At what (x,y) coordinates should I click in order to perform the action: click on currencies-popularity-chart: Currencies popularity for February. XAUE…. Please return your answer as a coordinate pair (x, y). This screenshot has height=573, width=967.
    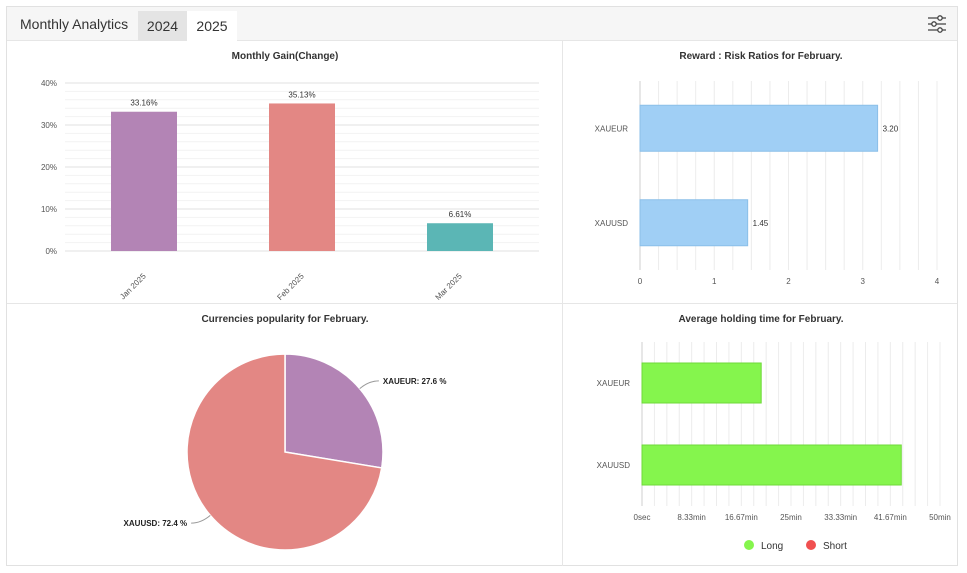
    Looking at the image, I should click on (285, 432).